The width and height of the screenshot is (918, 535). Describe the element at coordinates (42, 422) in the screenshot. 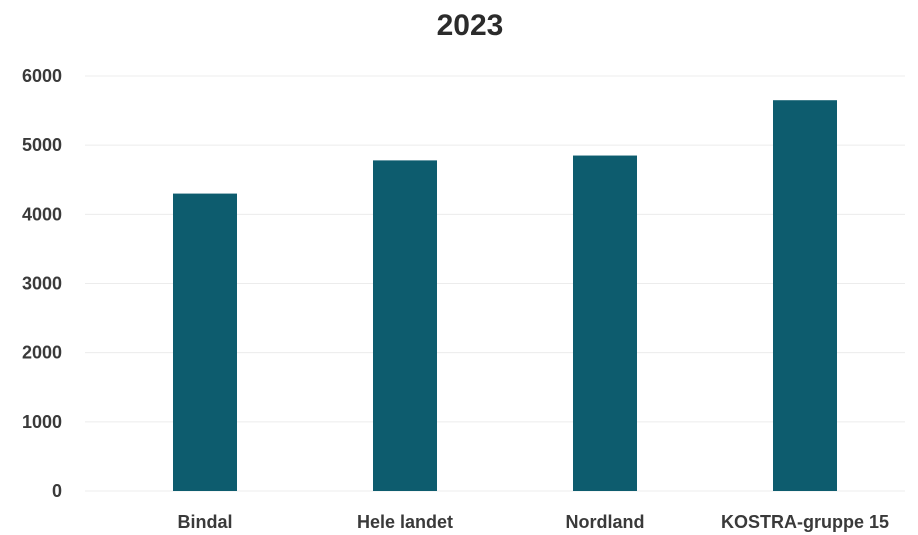

I see `y-tick-label: 1000` at that location.